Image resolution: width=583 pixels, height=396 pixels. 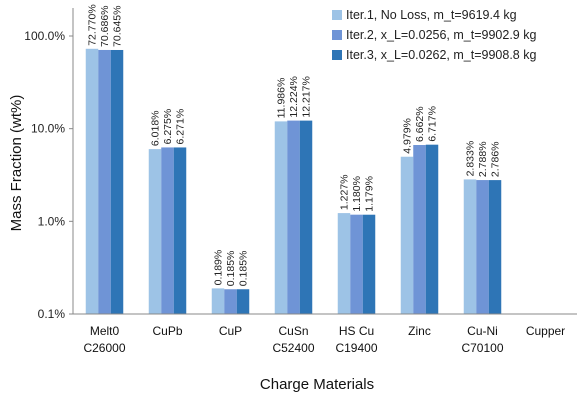 I want to click on data-label: 70.645%, so click(x=118, y=26).